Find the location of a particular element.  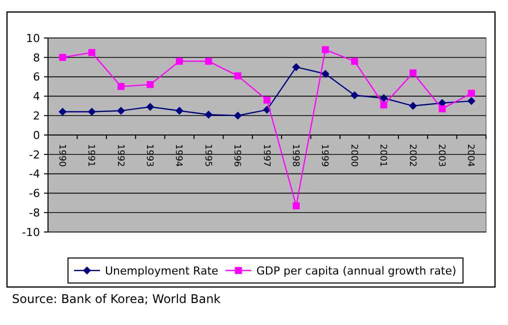

x-tick-label: 1998 is located at coordinates (295, 156).